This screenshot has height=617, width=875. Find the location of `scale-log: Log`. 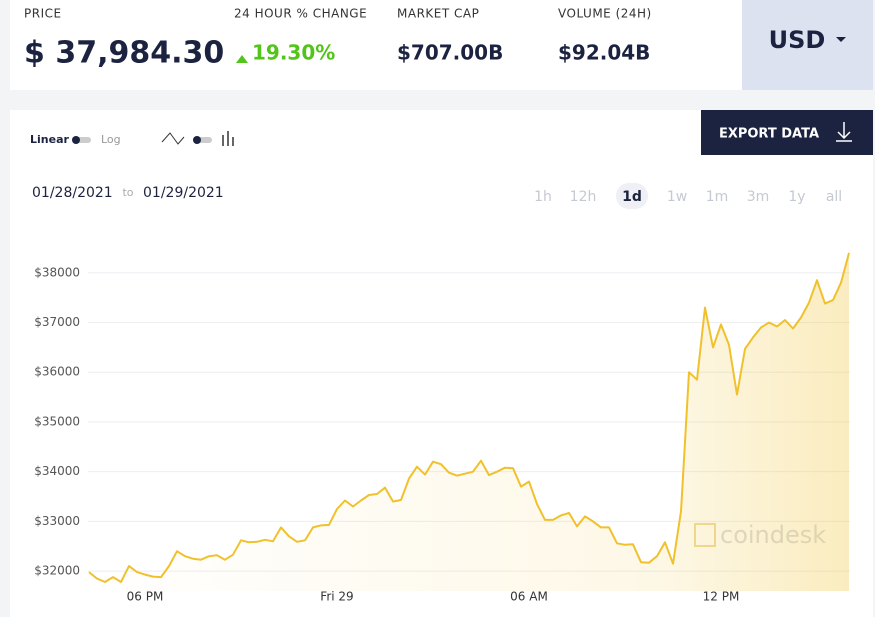

scale-log: Log is located at coordinates (111, 139).